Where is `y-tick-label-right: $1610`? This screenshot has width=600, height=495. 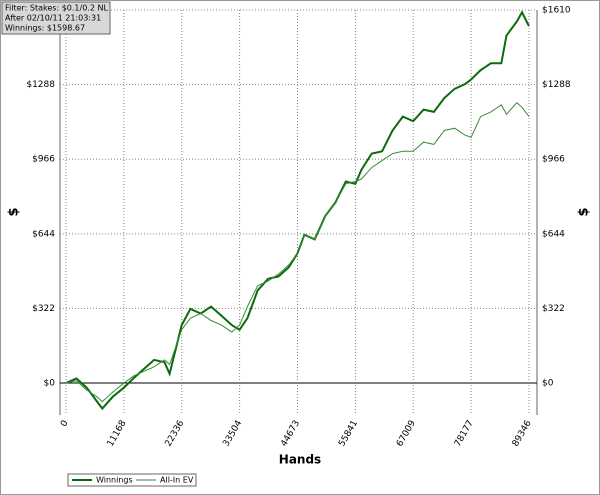
y-tick-label-right: $1610 is located at coordinates (556, 11).